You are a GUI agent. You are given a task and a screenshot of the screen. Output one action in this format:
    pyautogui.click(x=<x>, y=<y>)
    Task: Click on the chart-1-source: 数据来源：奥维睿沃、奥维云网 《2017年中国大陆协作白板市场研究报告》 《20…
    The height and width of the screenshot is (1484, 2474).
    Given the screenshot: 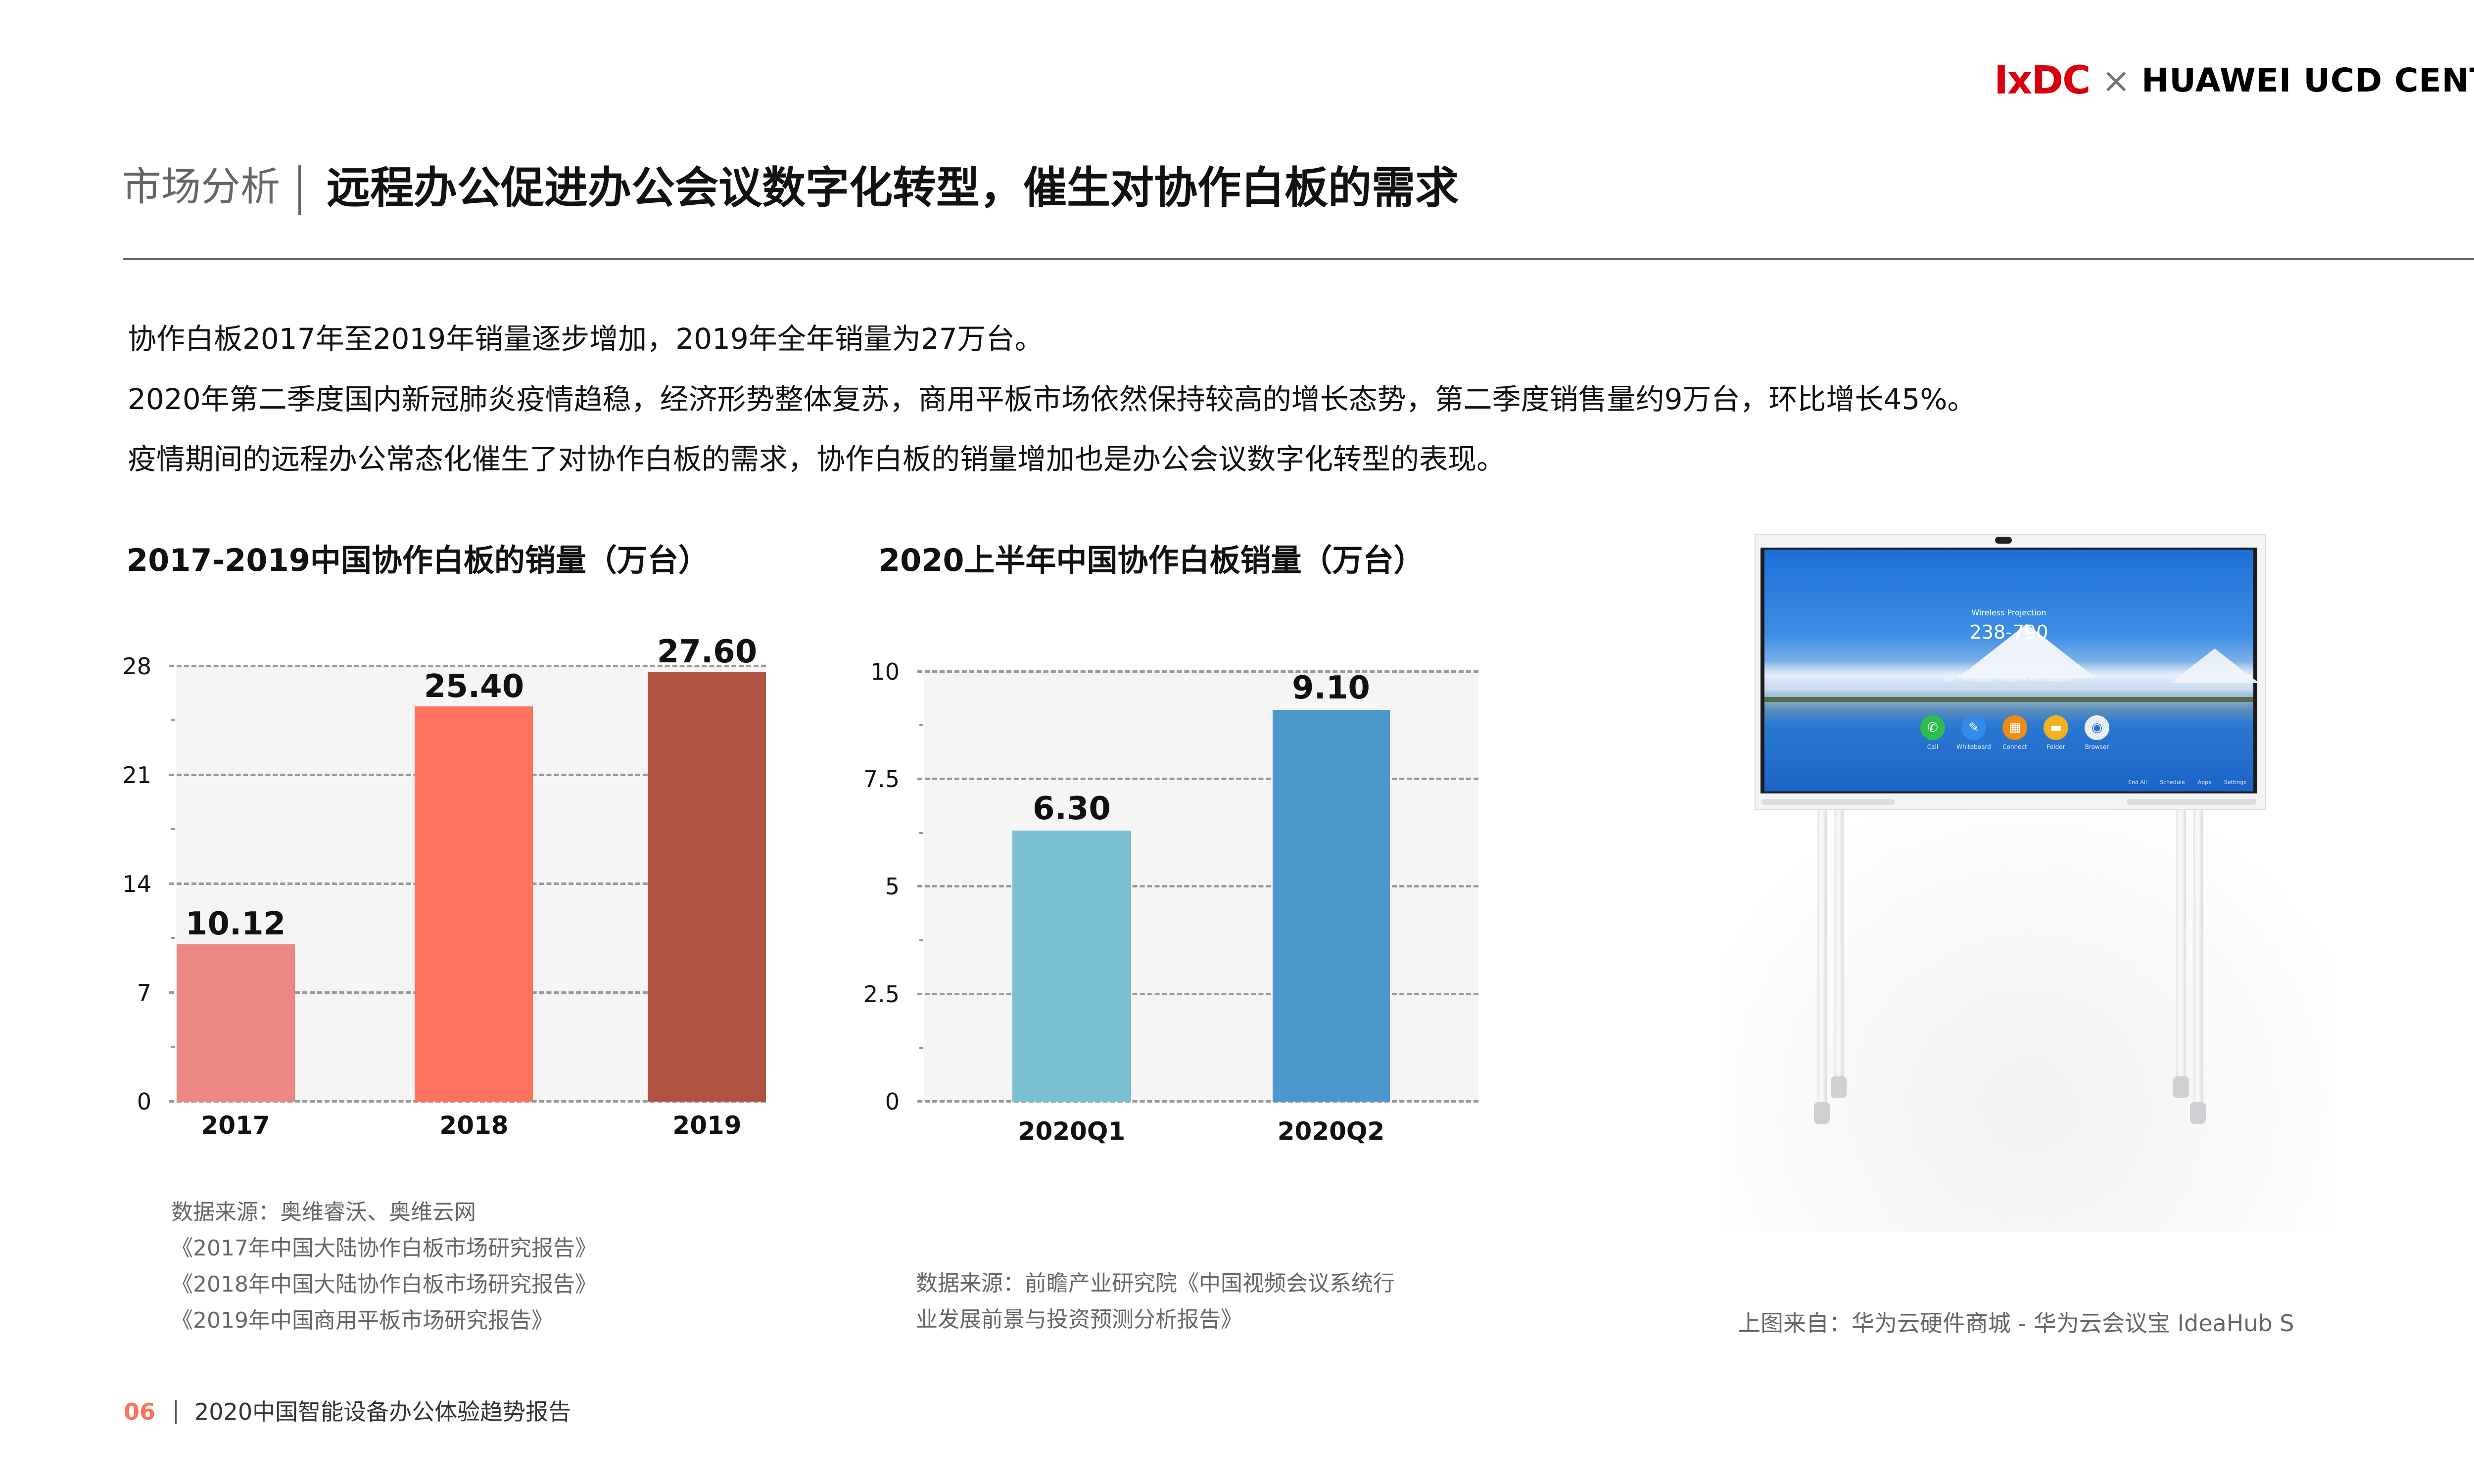 What is the action you would take?
    pyautogui.click(x=384, y=1266)
    